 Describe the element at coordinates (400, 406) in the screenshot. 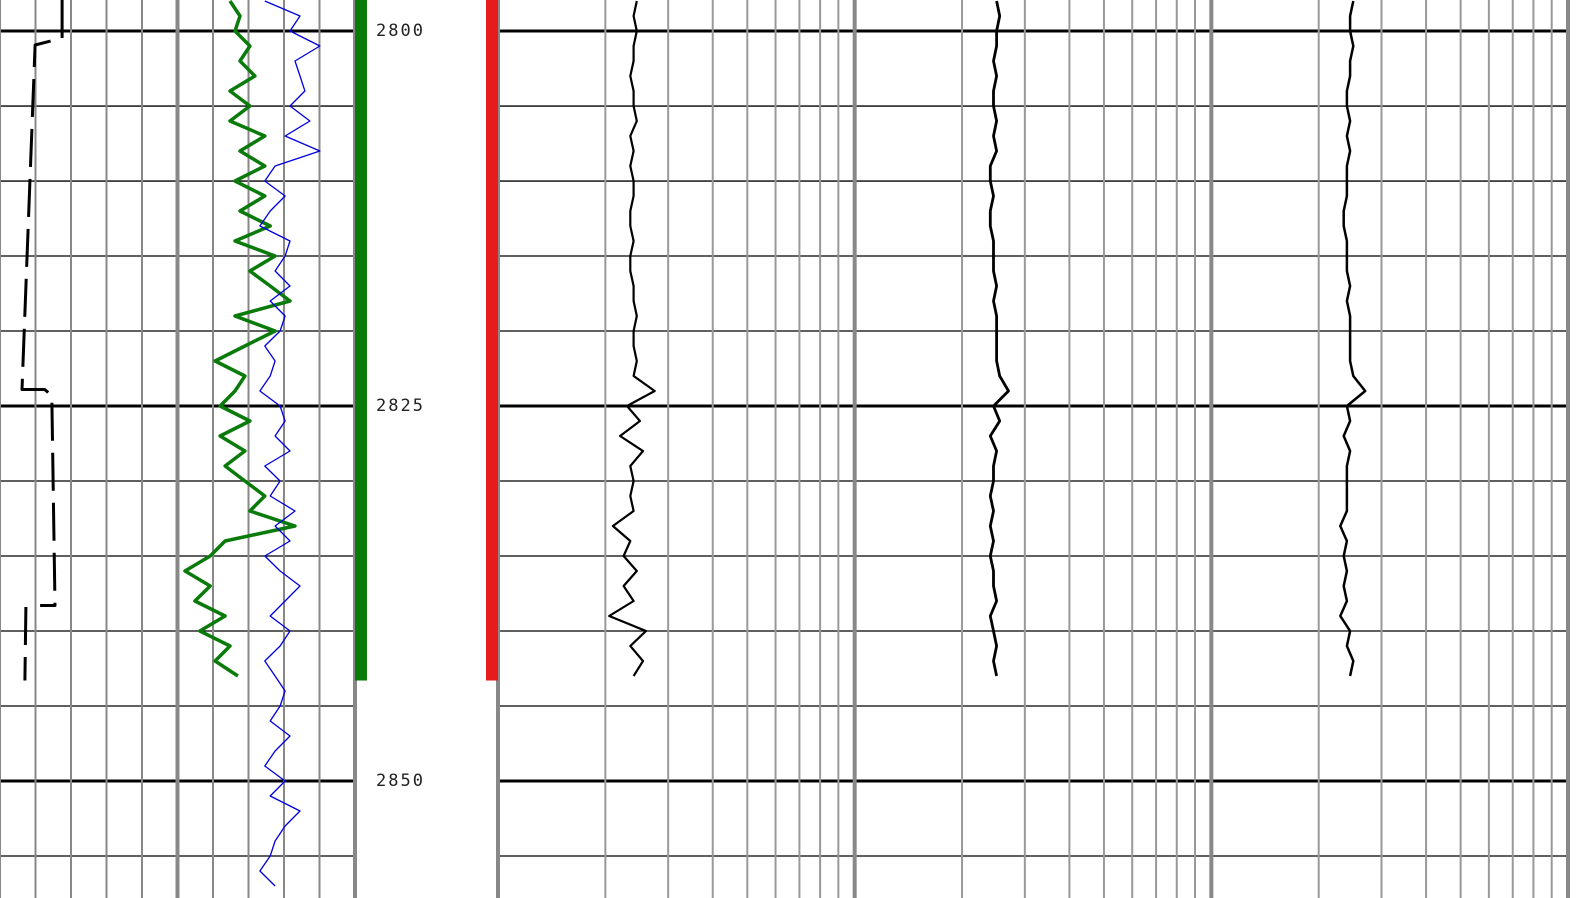

I see `depth-label: 2825` at that location.